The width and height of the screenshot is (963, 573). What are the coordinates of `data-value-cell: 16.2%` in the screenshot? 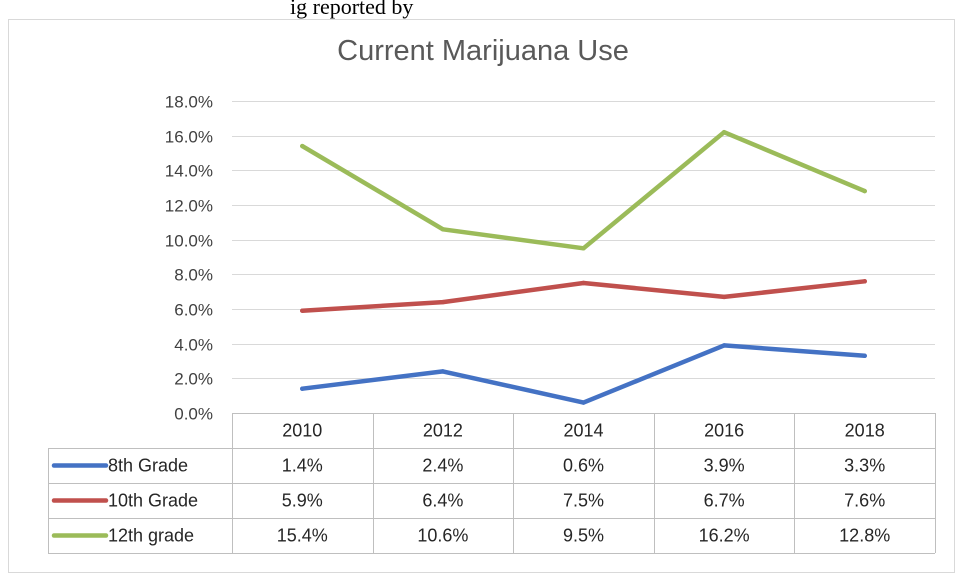 It's located at (724, 536).